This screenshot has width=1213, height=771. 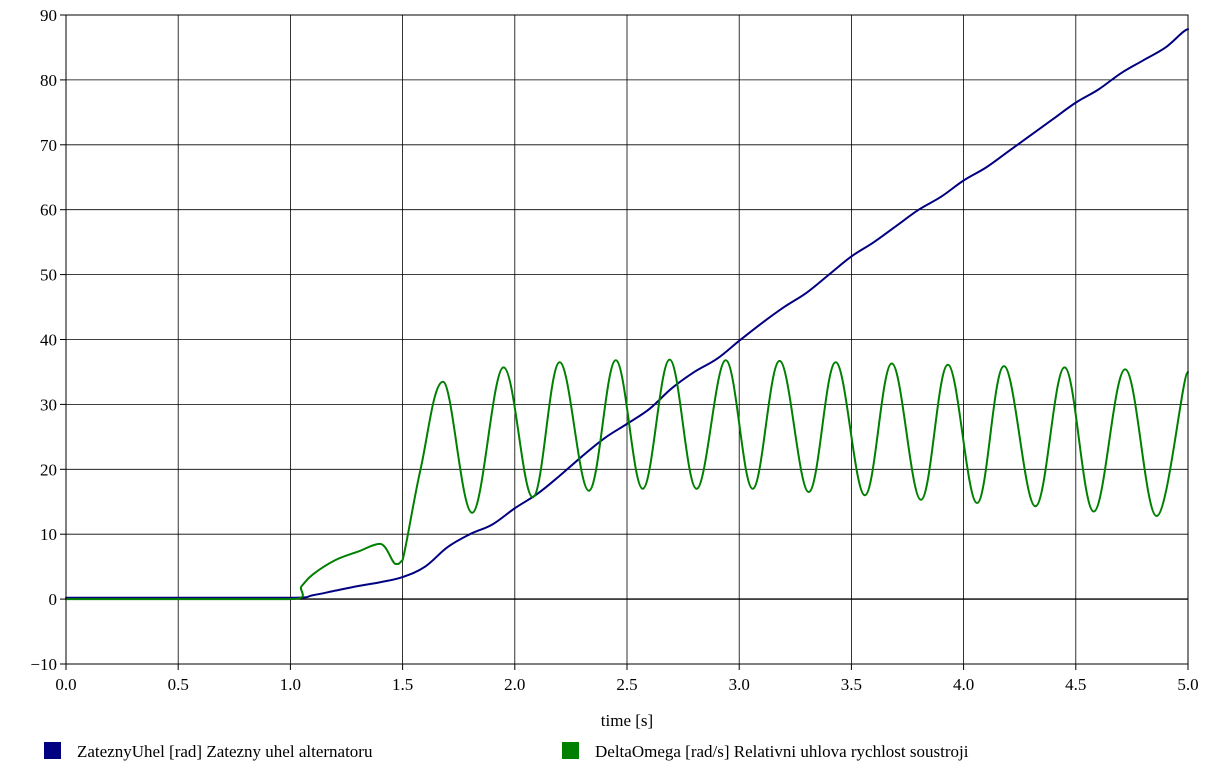 What do you see at coordinates (626, 684) in the screenshot?
I see `x-tick-label: 2.5` at bounding box center [626, 684].